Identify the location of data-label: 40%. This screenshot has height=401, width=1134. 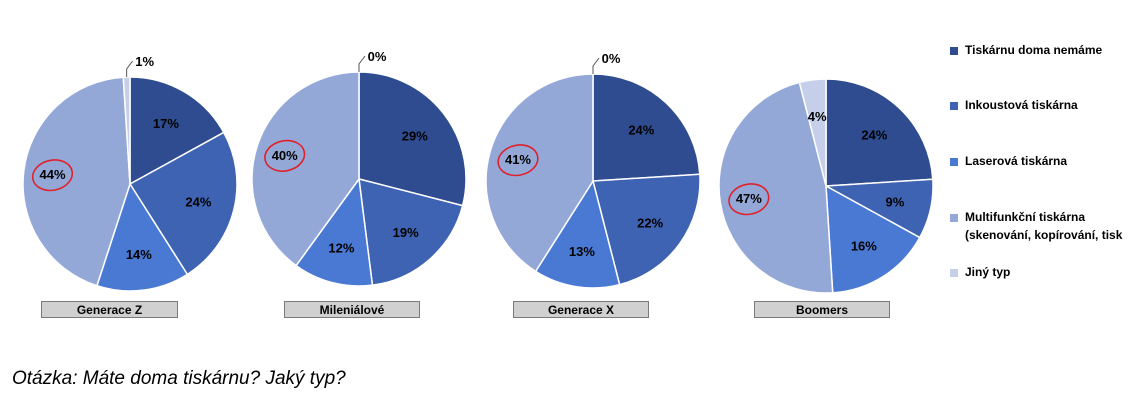
(285, 155).